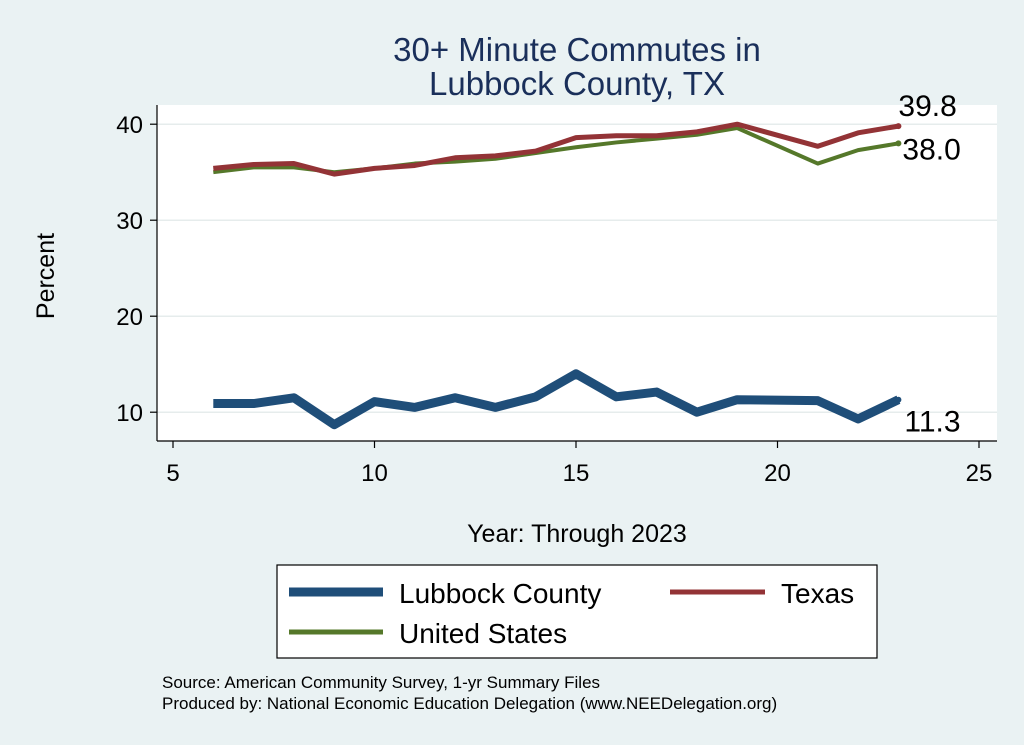  Describe the element at coordinates (577, 83) in the screenshot. I see `chart-title-line-2: Lubbock County, TX` at that location.